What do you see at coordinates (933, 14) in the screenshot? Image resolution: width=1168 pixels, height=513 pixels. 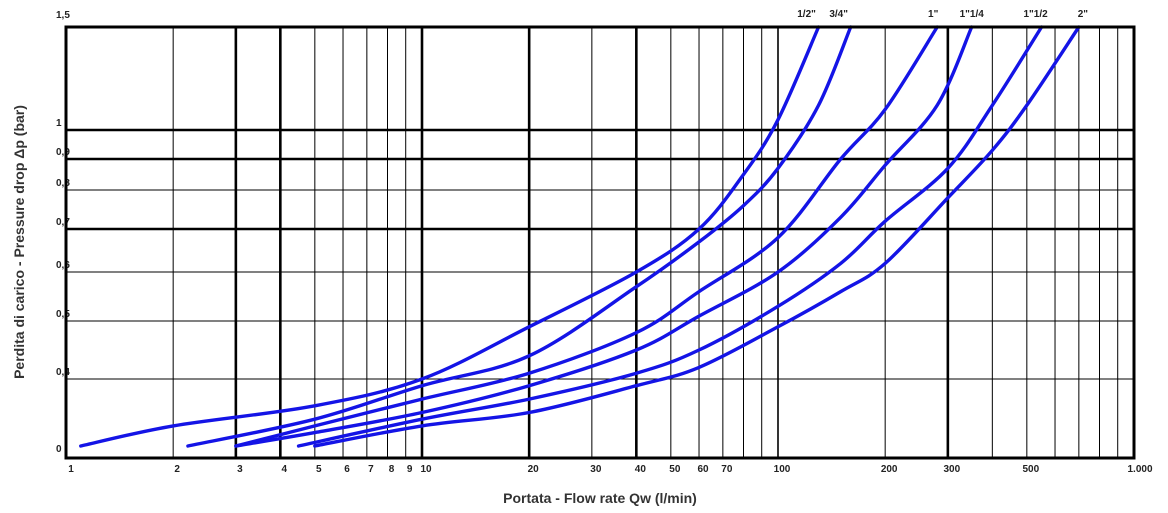 I see `series-label: 1"` at bounding box center [933, 14].